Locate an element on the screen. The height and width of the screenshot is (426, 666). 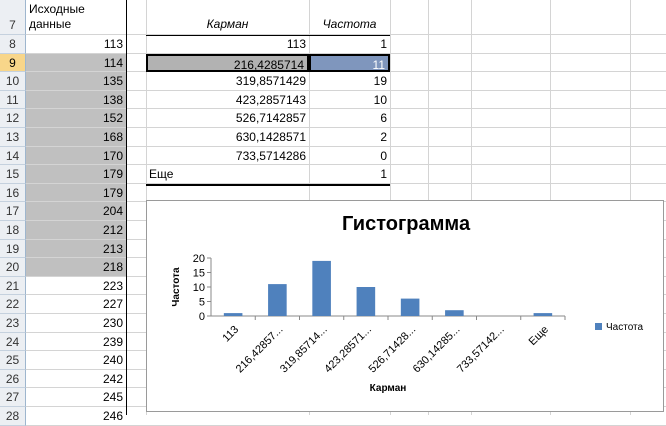
row-header: 28 is located at coordinates (13, 416).